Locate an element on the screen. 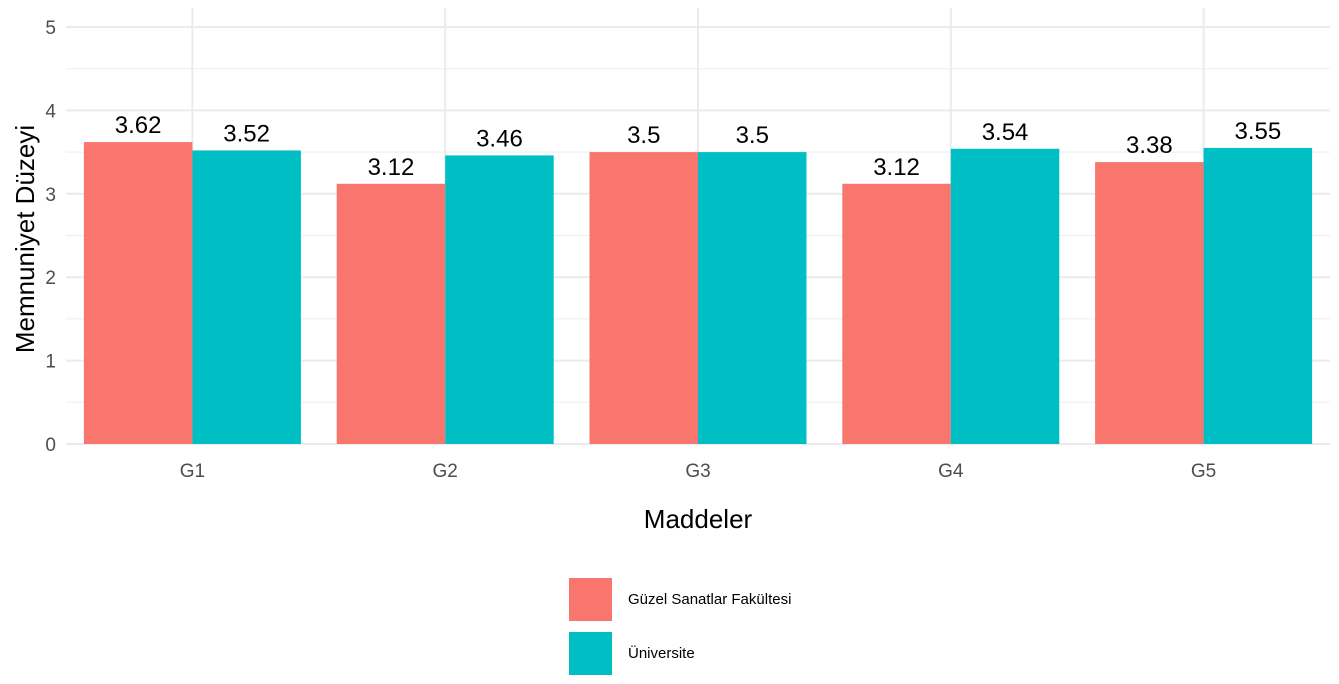 The width and height of the screenshot is (1339, 684). legend-label-guzel-sanatlar: Güzel Sanatlar Fakültesi is located at coordinates (710, 599).